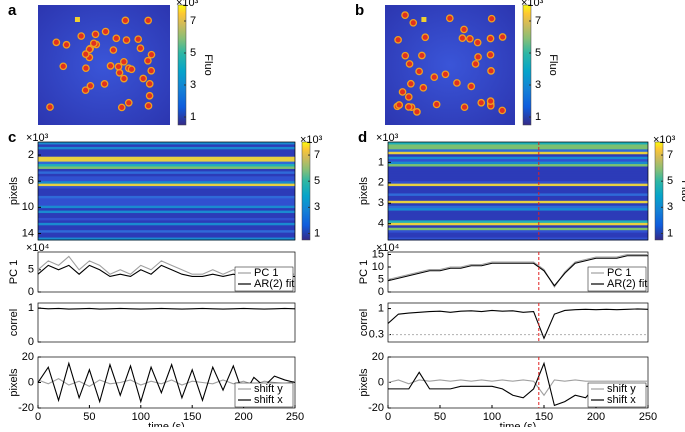  What do you see at coordinates (376, 334) in the screenshot?
I see `y-tick-label: 0.3` at bounding box center [376, 334].